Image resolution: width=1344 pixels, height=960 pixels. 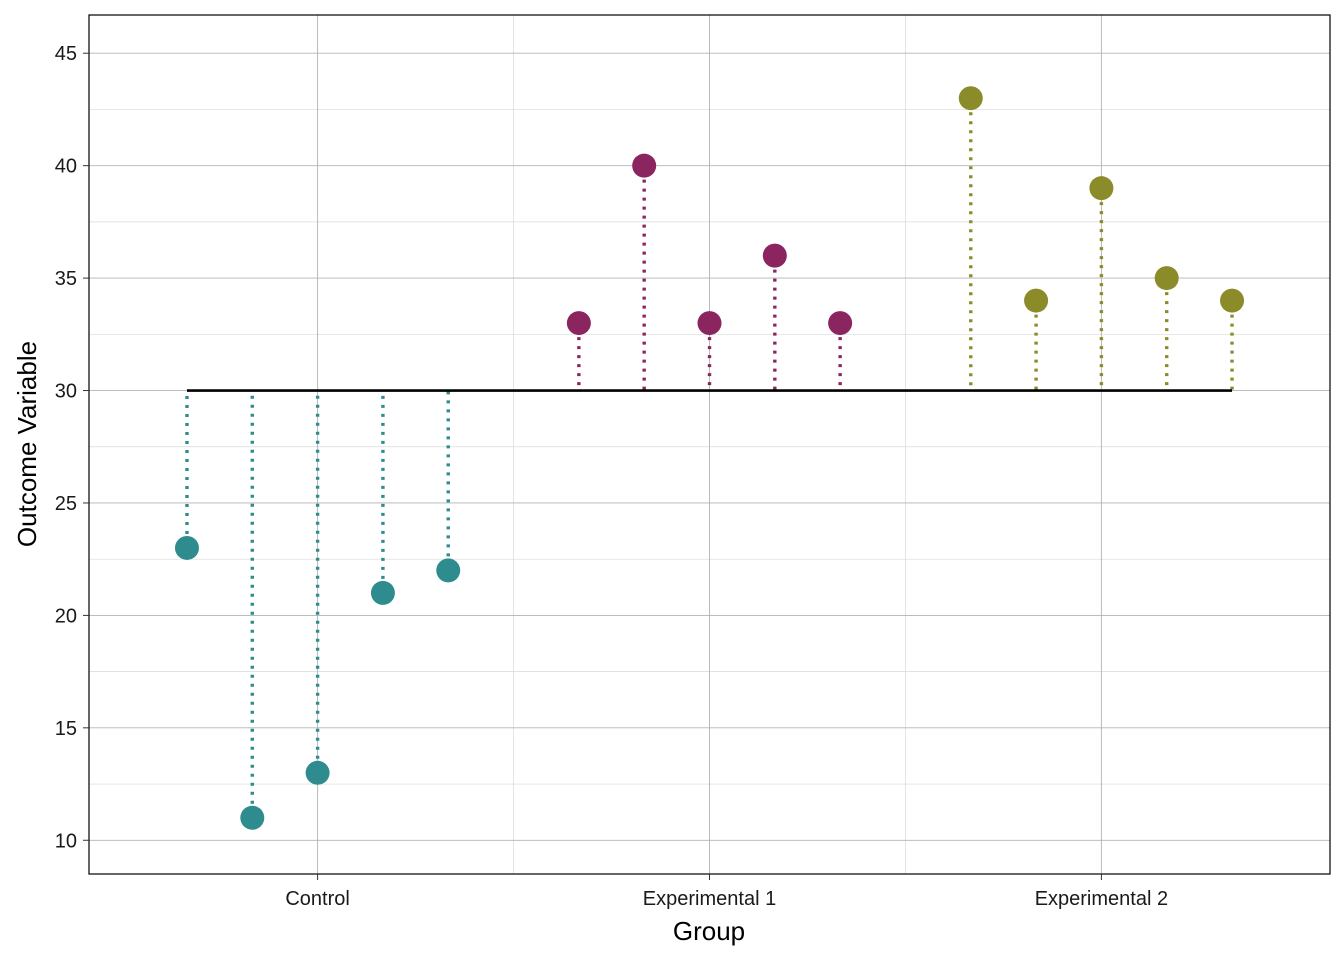 I want to click on y-tick-label: 20, so click(x=66, y=616).